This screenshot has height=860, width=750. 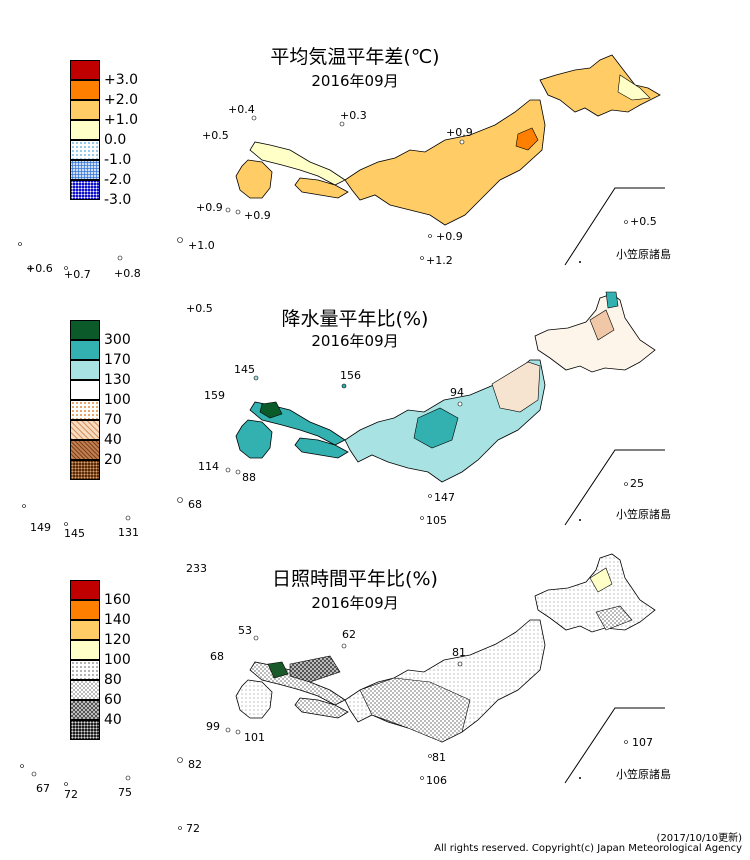 What do you see at coordinates (415, 710) in the screenshot?
I see `central-honshu-cloudy` at bounding box center [415, 710].